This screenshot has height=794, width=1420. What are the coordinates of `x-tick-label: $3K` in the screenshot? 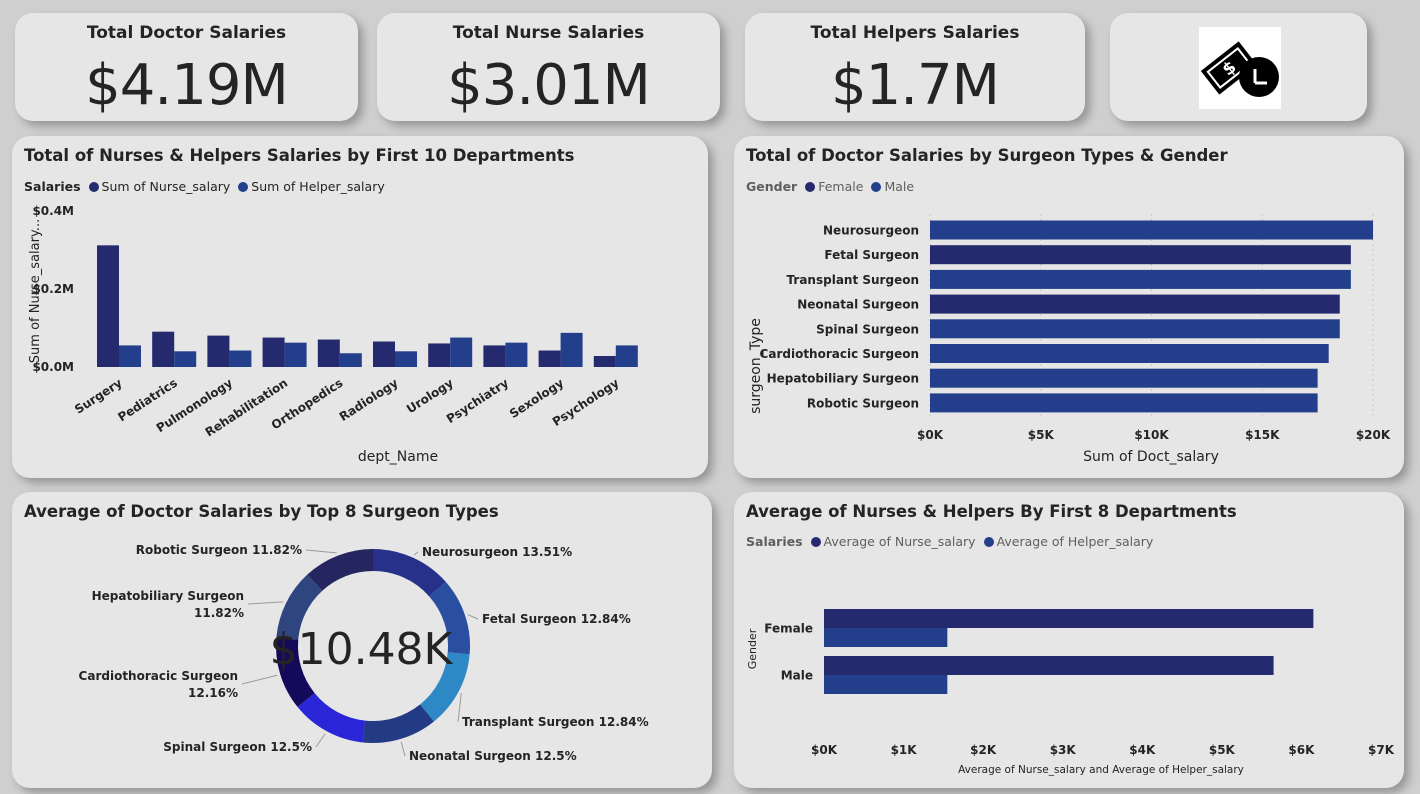 It's located at (1063, 750).